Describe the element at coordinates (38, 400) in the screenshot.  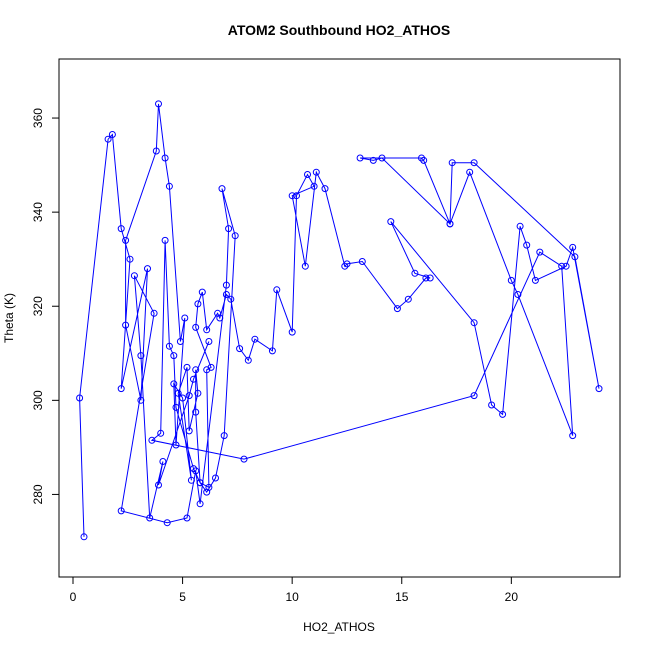
I see `y-tick-label: 300` at that location.